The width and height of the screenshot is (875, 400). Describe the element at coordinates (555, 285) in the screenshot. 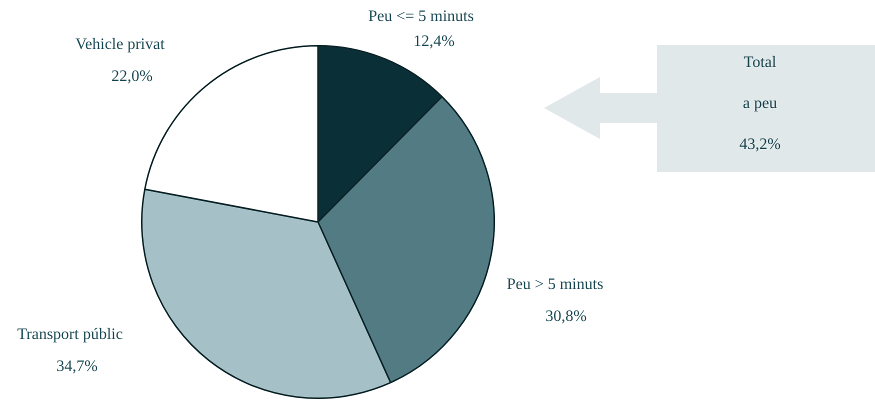

I see `slice-label: Peu > 5 minuts` at that location.